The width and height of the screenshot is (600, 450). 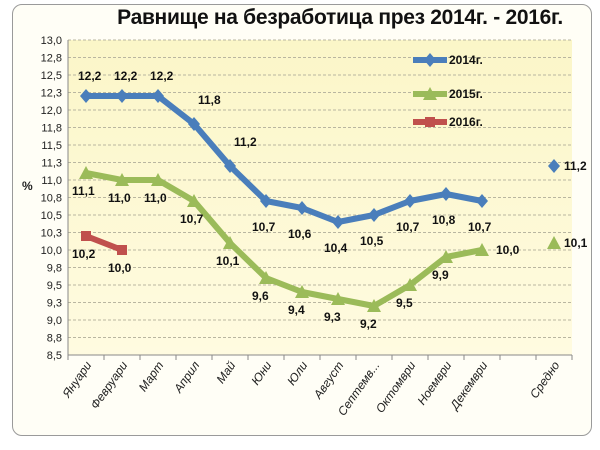 What do you see at coordinates (261, 372) in the screenshot?
I see `x-tick-label: Юни` at bounding box center [261, 372].